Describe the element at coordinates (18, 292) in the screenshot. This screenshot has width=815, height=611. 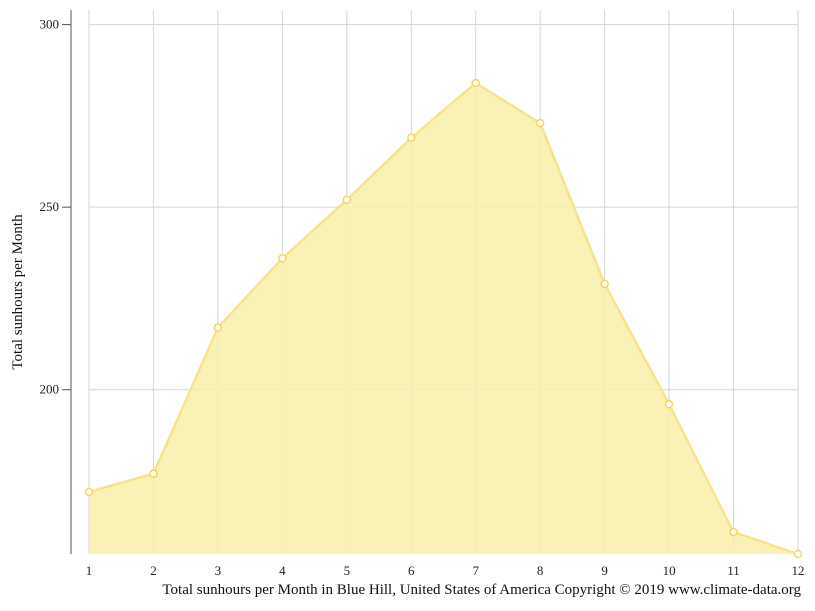
I see `y-axis-title: Total sunhours per Month` at that location.